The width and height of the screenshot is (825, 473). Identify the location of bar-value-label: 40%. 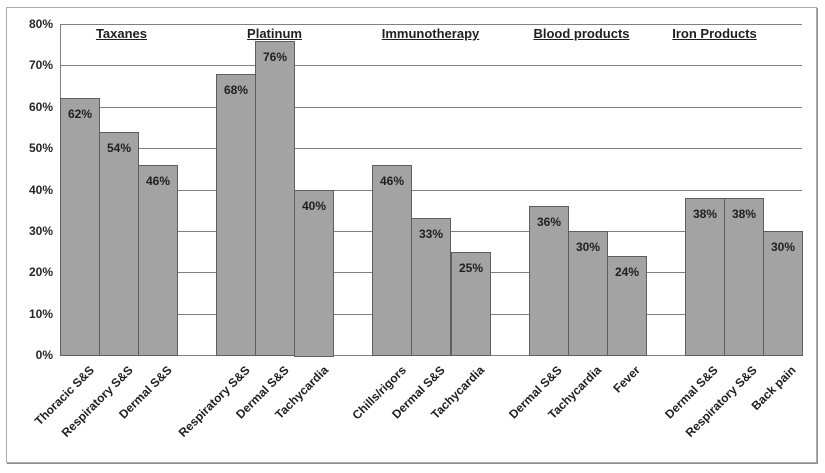
(314, 206).